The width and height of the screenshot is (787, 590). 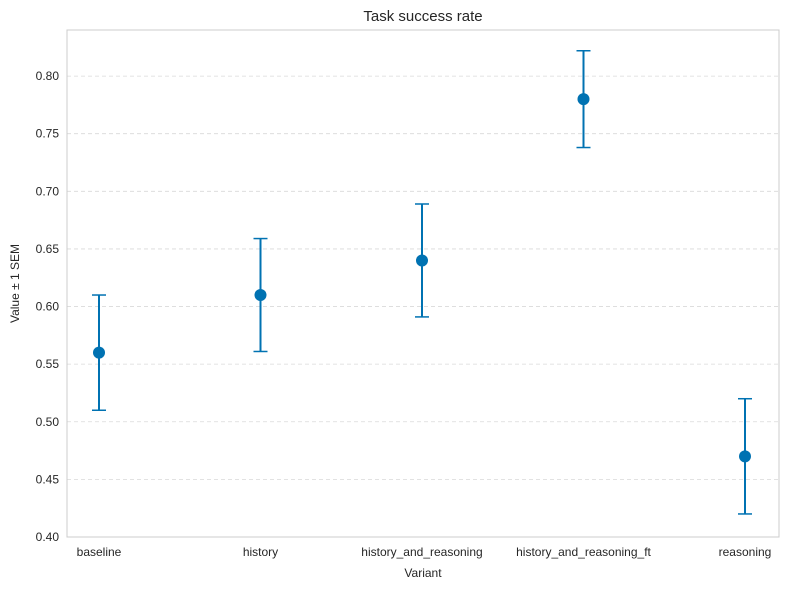 What do you see at coordinates (48, 134) in the screenshot?
I see `y-tick-label: 0.75` at bounding box center [48, 134].